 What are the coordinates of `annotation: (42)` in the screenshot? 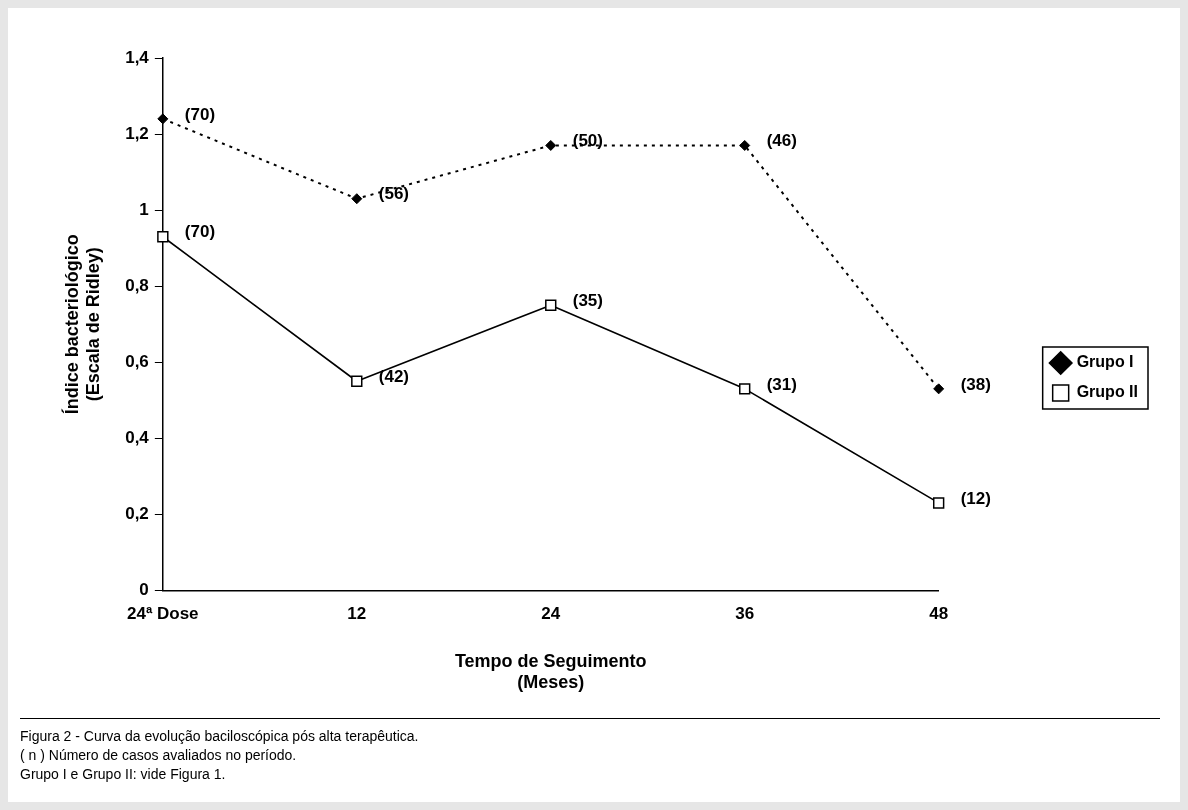 It's located at (394, 376).